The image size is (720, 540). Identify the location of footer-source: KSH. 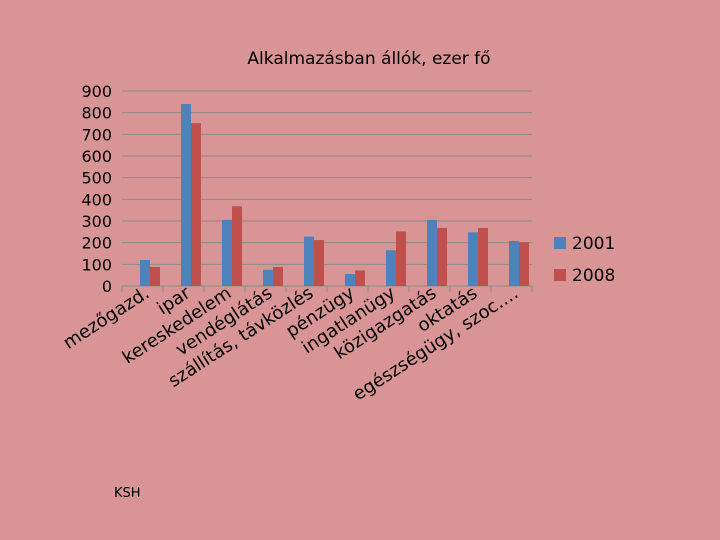
(127, 493).